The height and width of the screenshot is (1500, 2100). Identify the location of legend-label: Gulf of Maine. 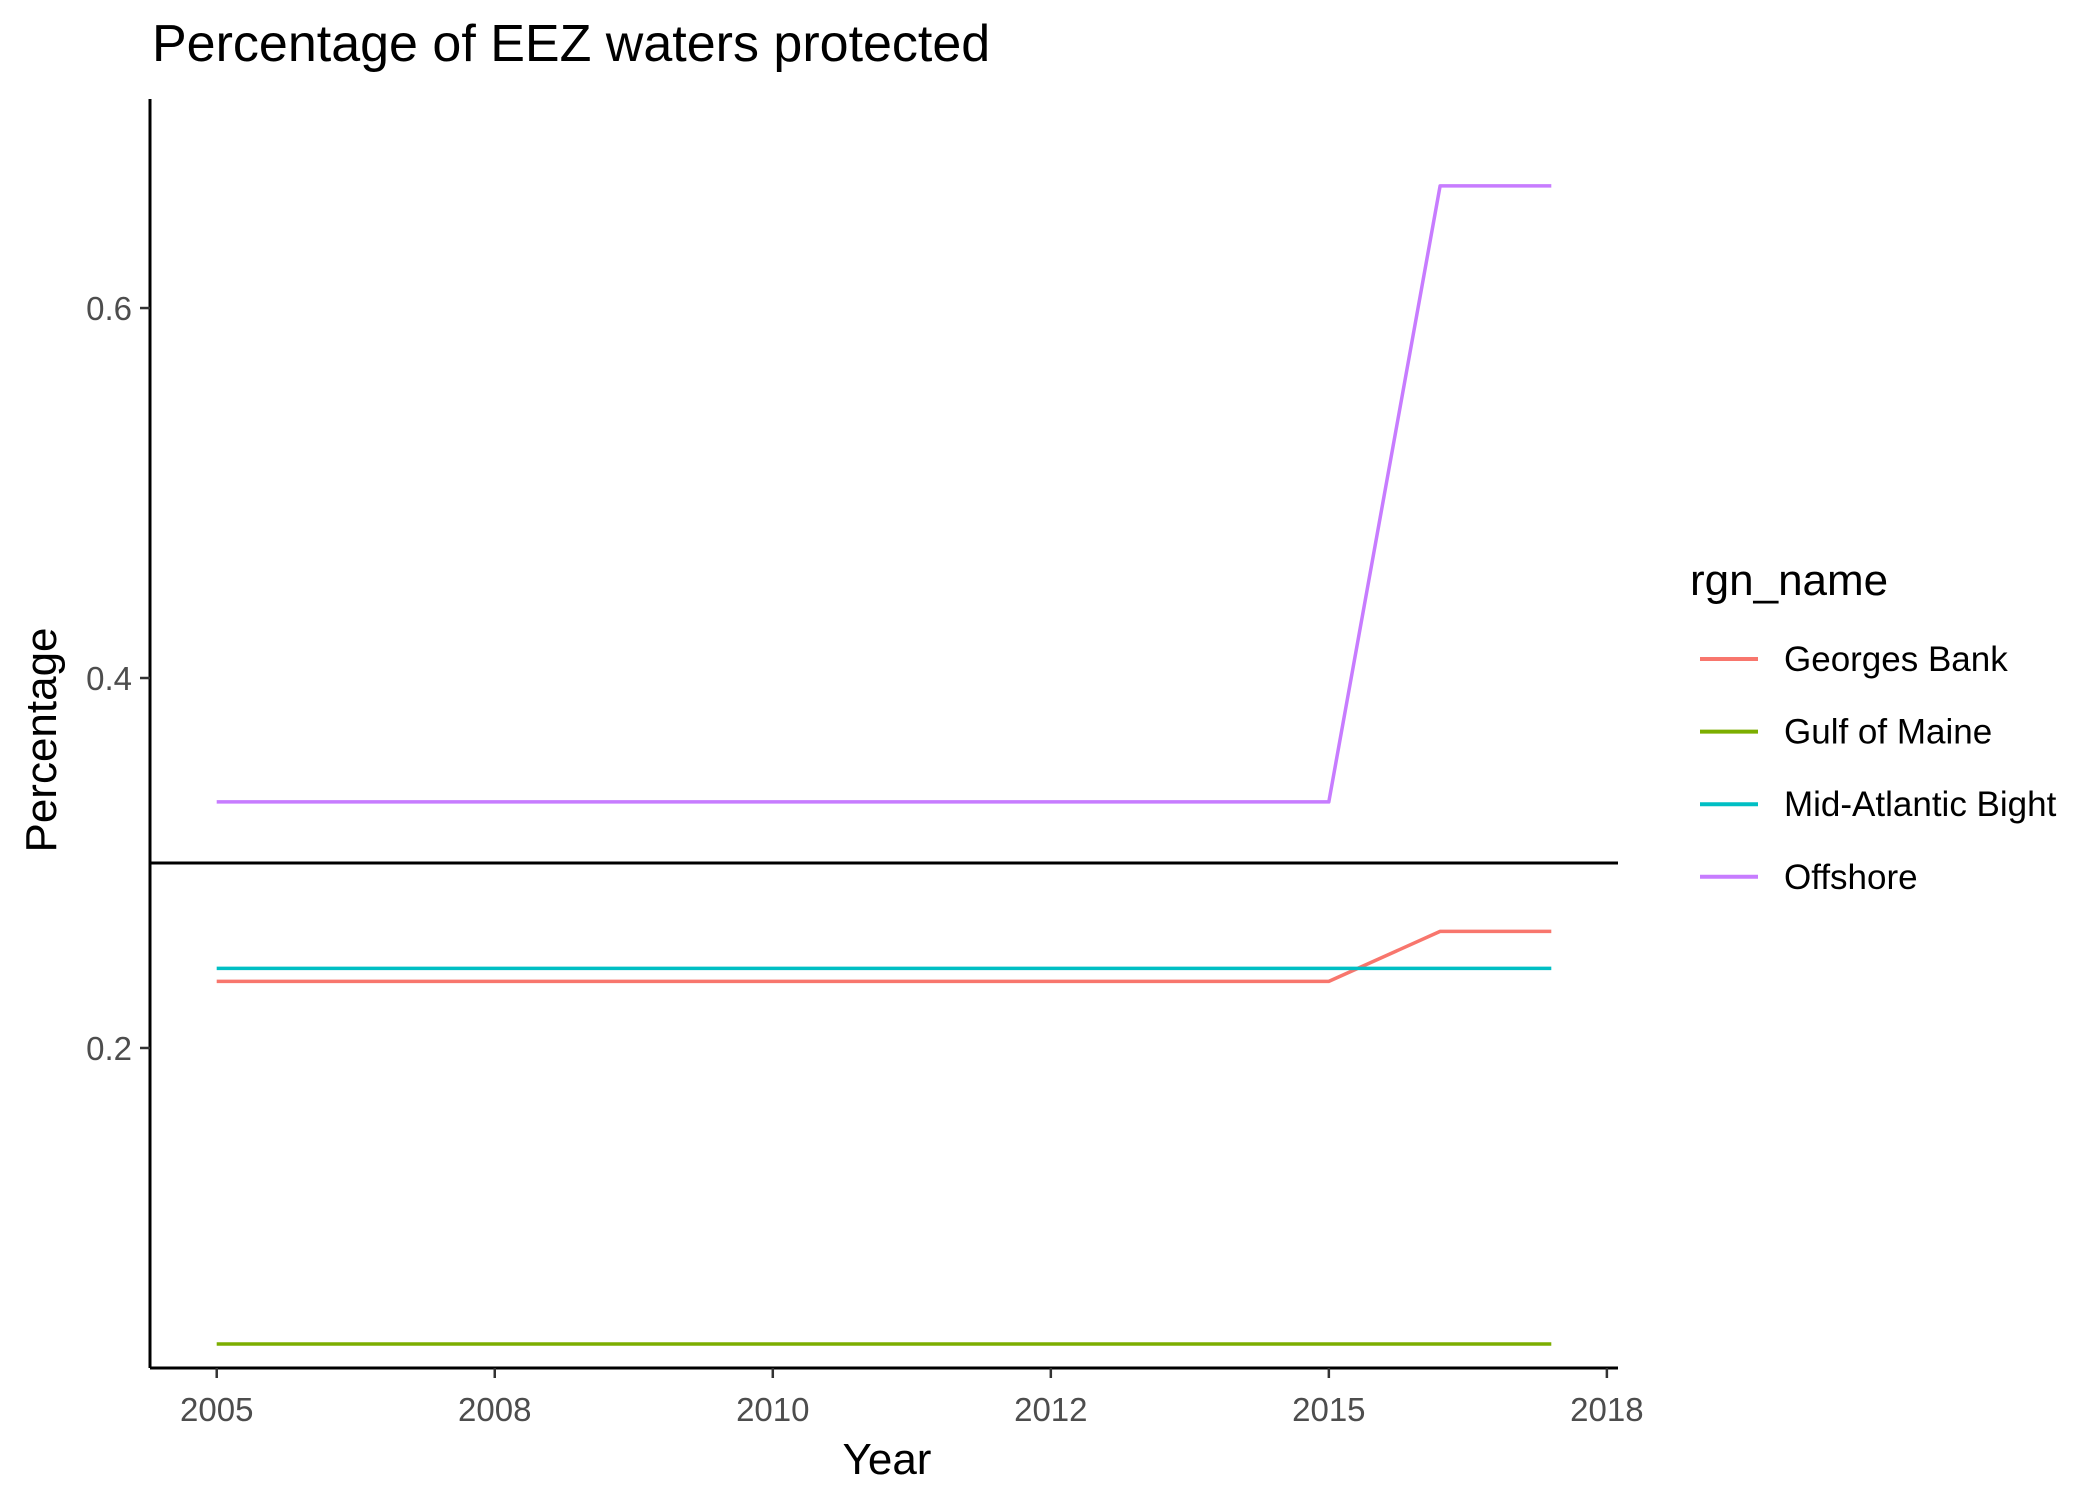
(1888, 732).